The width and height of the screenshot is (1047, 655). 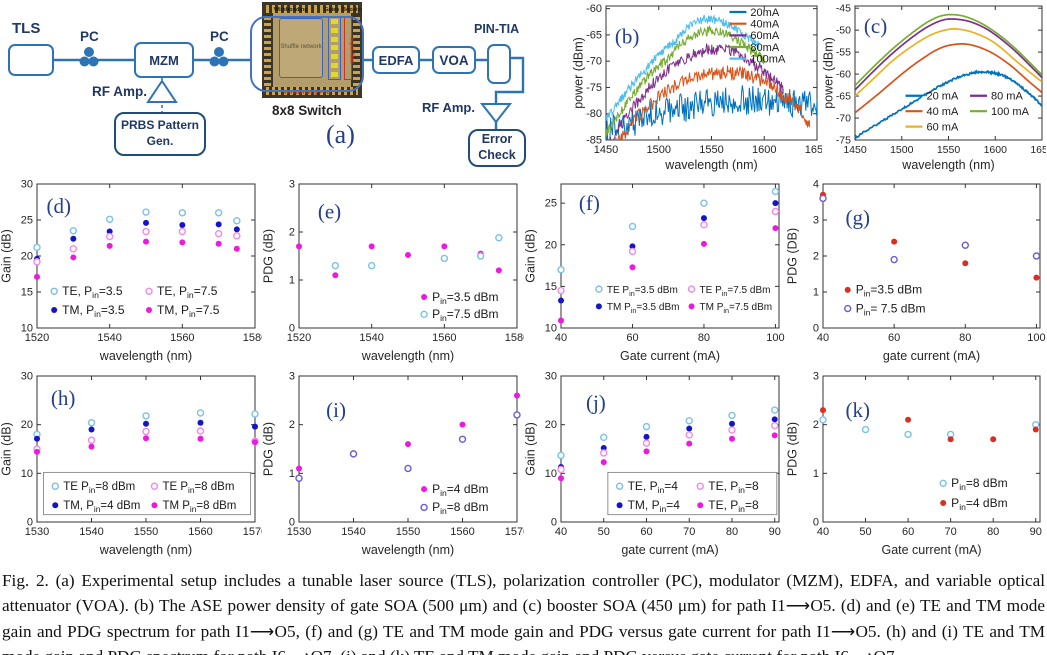 I want to click on series-20mA, so click(x=711, y=112).